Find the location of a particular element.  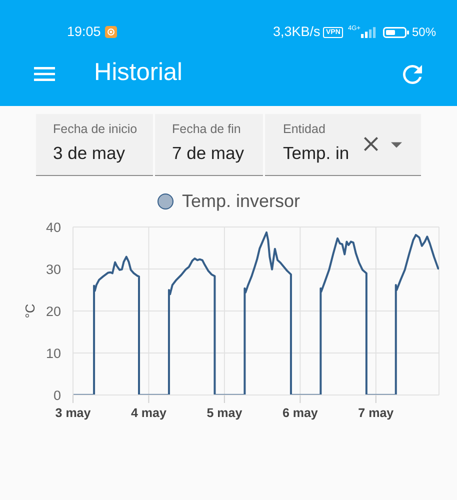

y-tick-label: 40 is located at coordinates (53, 227).